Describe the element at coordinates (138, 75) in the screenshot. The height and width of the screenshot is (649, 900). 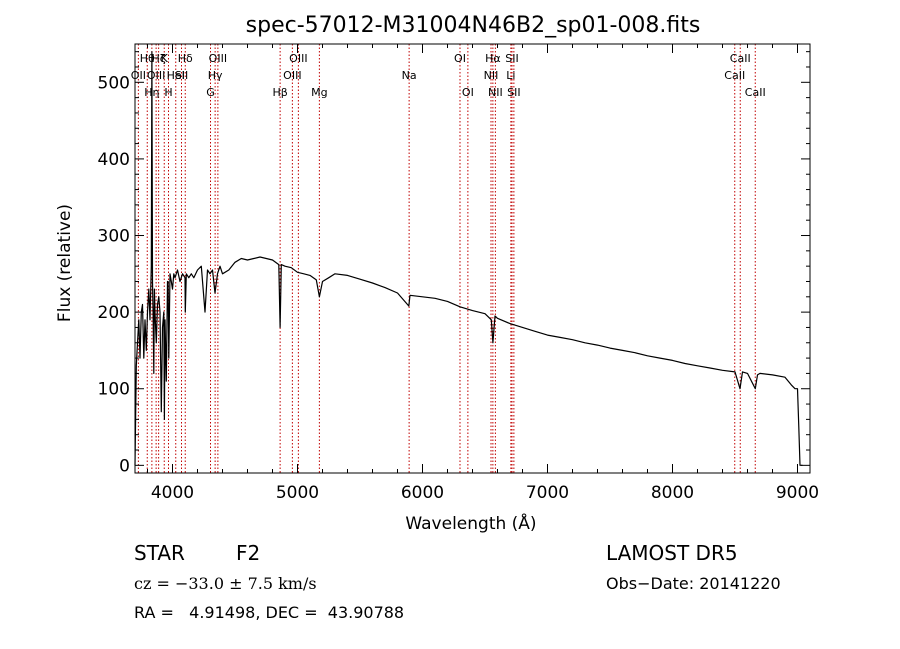
I see `spectral-line-label: OII` at that location.